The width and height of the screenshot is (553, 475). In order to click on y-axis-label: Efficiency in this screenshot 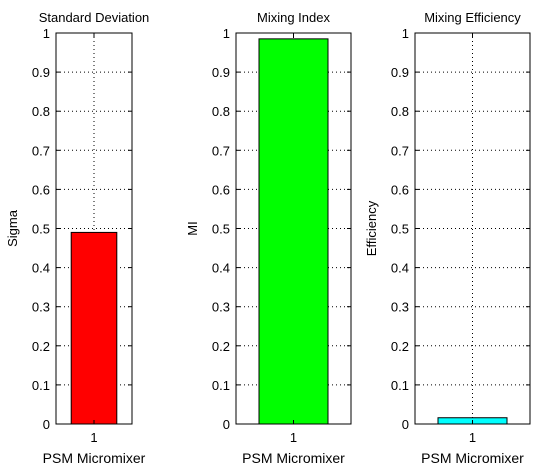, I will do `click(371, 228)`.